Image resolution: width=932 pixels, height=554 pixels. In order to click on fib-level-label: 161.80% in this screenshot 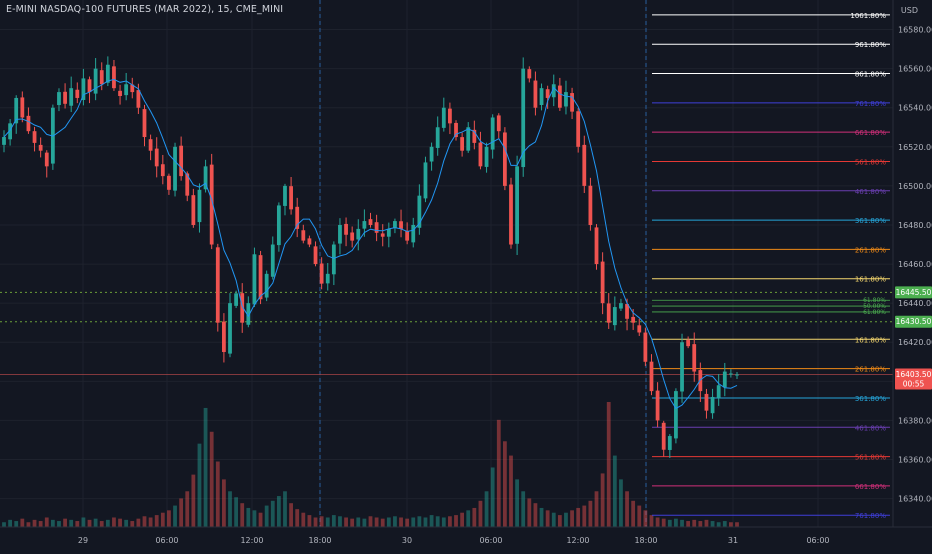, I will do `click(870, 280)`.